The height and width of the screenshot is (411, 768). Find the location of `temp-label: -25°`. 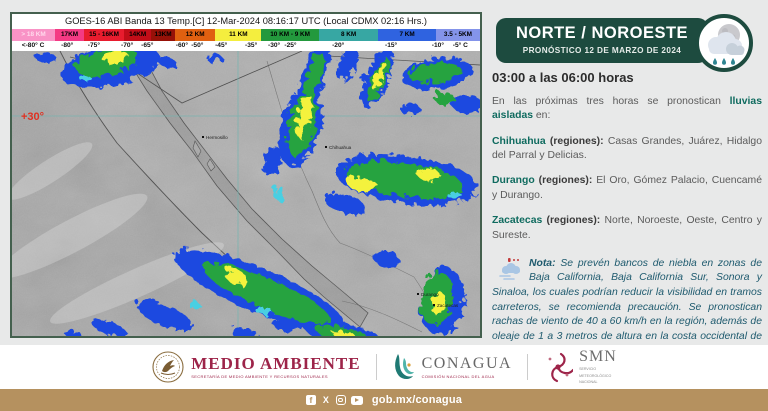

temp-label: -25° is located at coordinates (290, 45).